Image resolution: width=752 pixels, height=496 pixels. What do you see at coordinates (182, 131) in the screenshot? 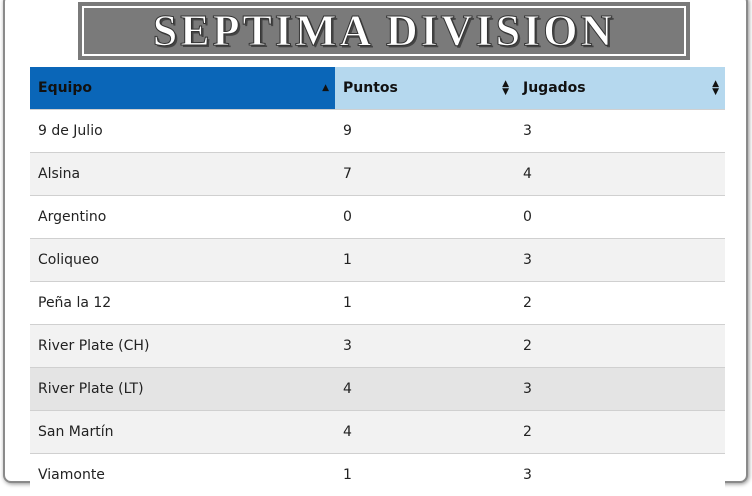
I see `table-cell: 9 de Julio` at bounding box center [182, 131].